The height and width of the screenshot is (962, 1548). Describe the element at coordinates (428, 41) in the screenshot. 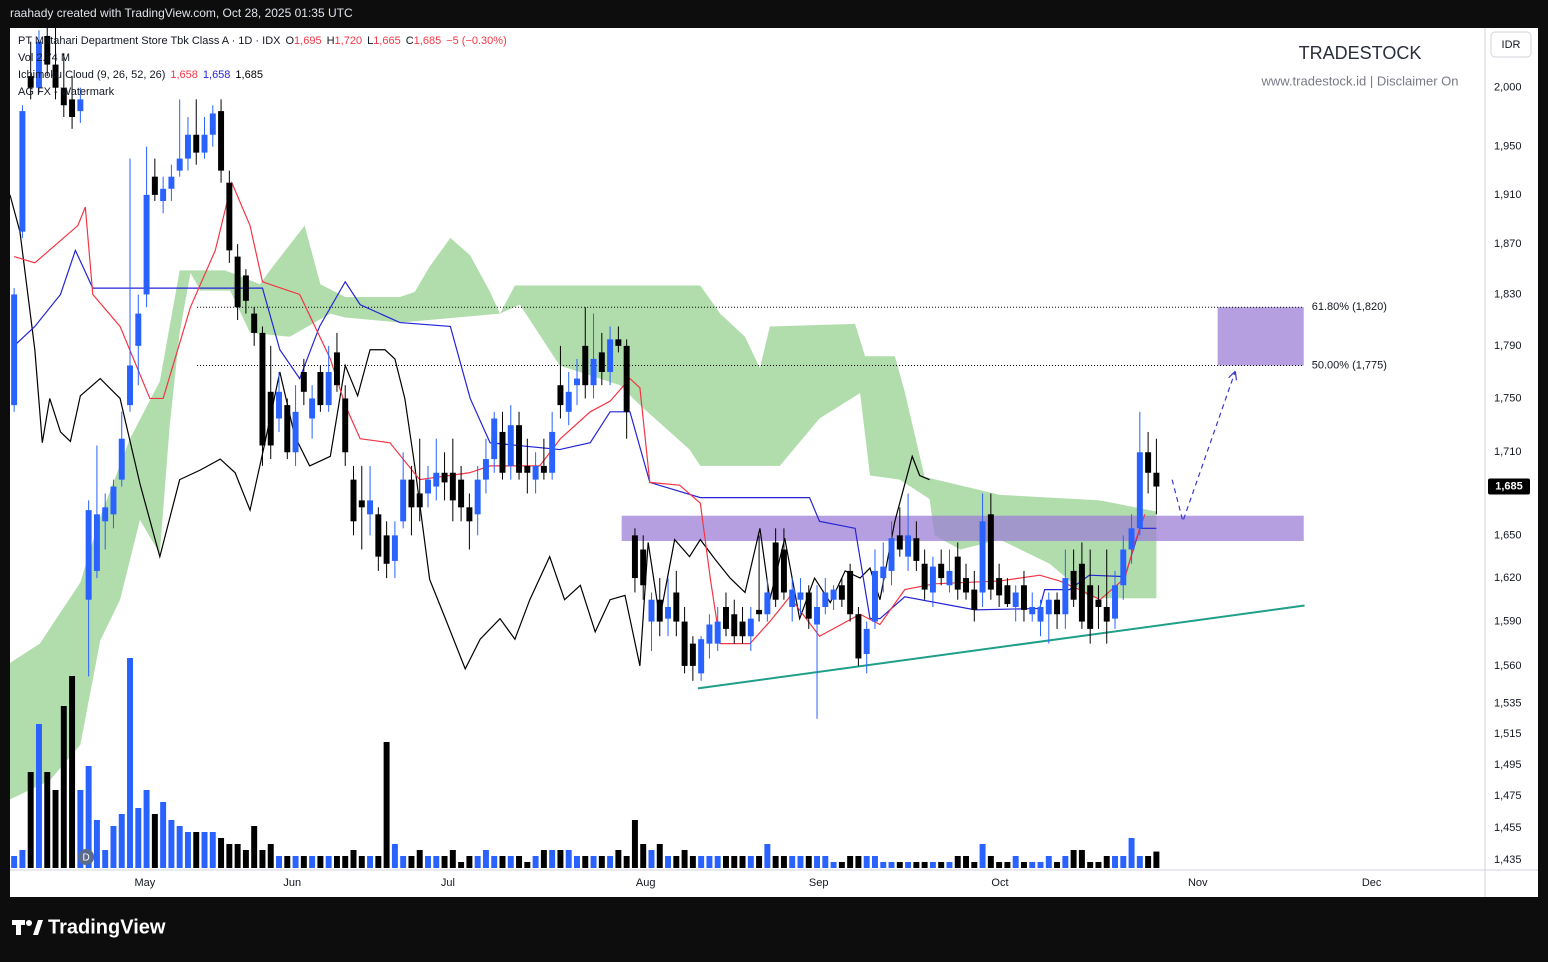

I see `ohlc-value: 1,685` at that location.